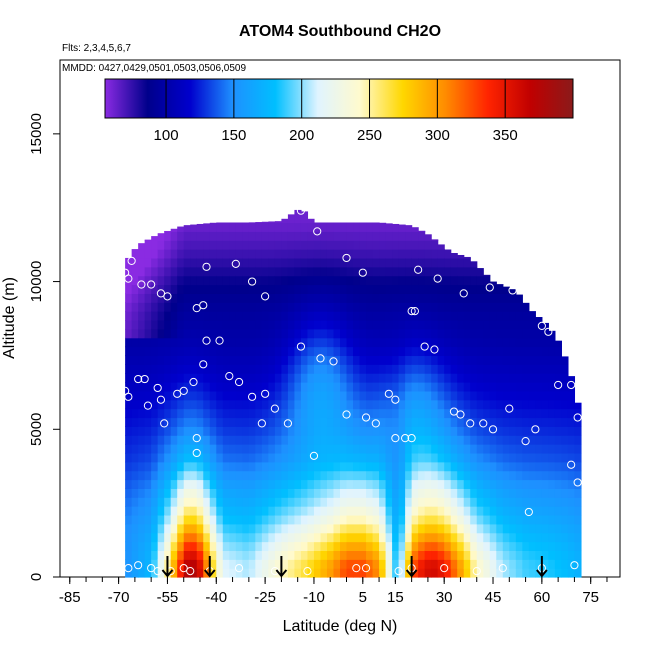 This screenshot has width=650, height=650. Describe the element at coordinates (340, 31) in the screenshot. I see `chart-title: ATOM4 Southbound CH2O` at that location.